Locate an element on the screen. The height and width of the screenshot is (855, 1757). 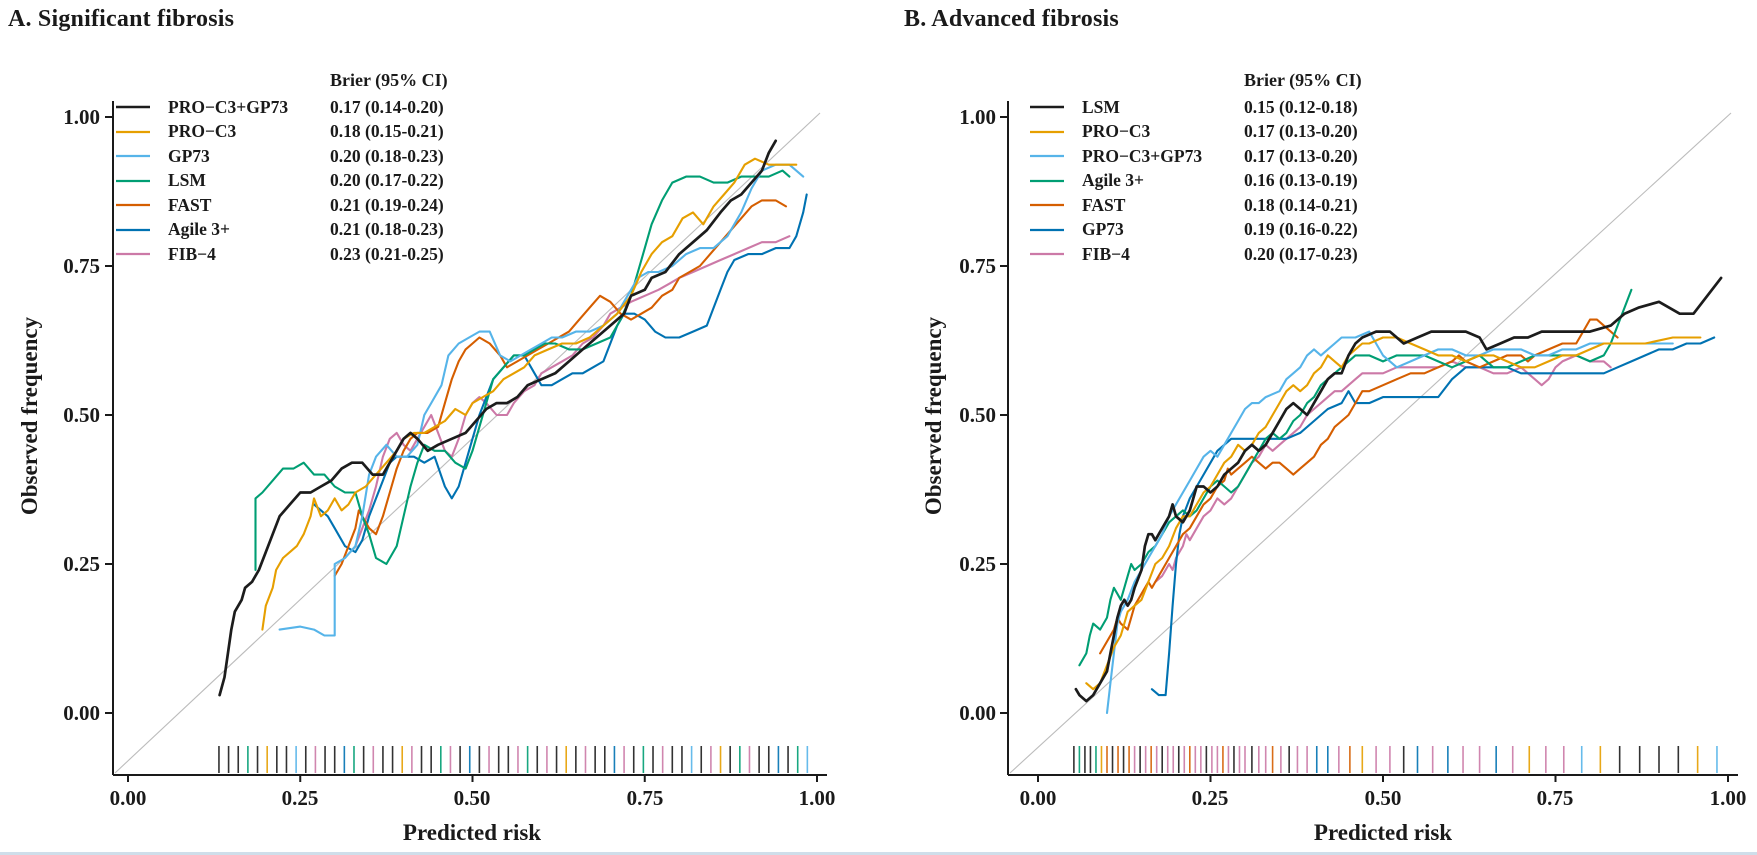
legend-item: FIB−4 0.20 (0.17-0.23) is located at coordinates (1196, 254).